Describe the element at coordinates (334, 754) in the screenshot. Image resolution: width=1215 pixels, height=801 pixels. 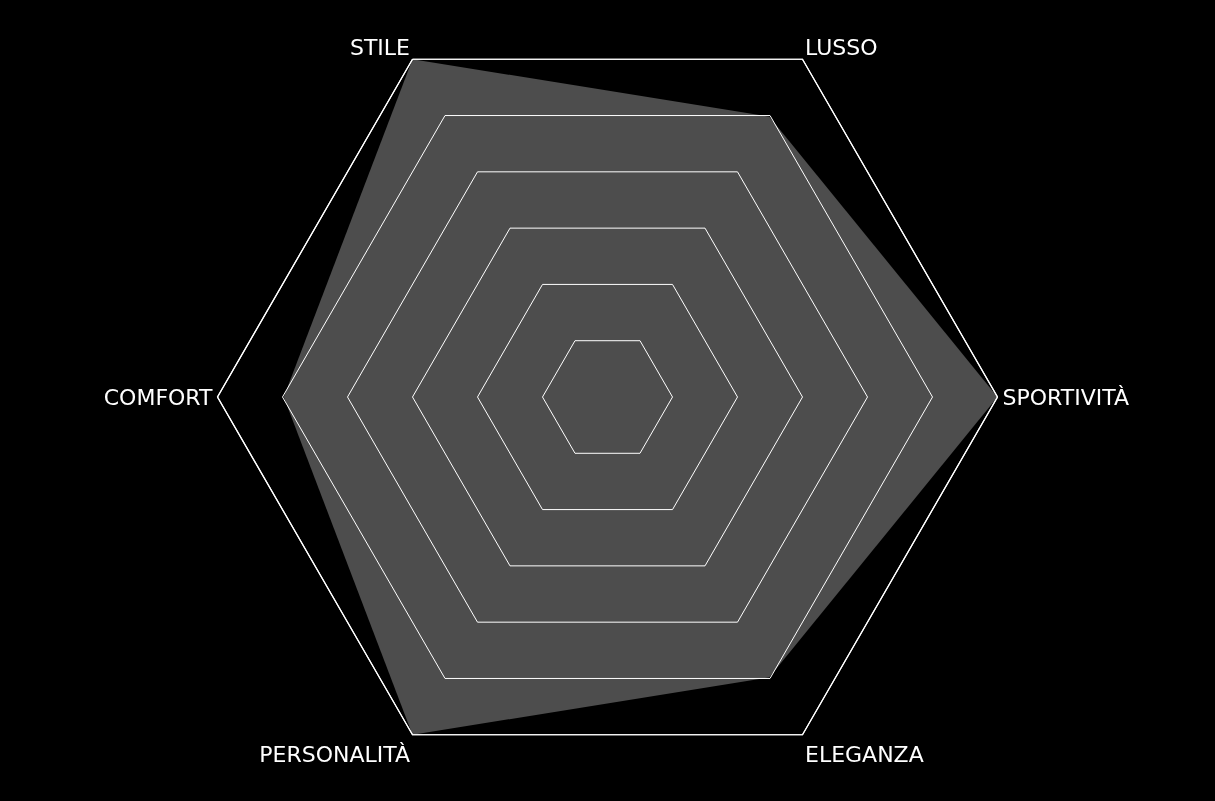
I see `spoke-label: PERSONALITÀ` at that location.